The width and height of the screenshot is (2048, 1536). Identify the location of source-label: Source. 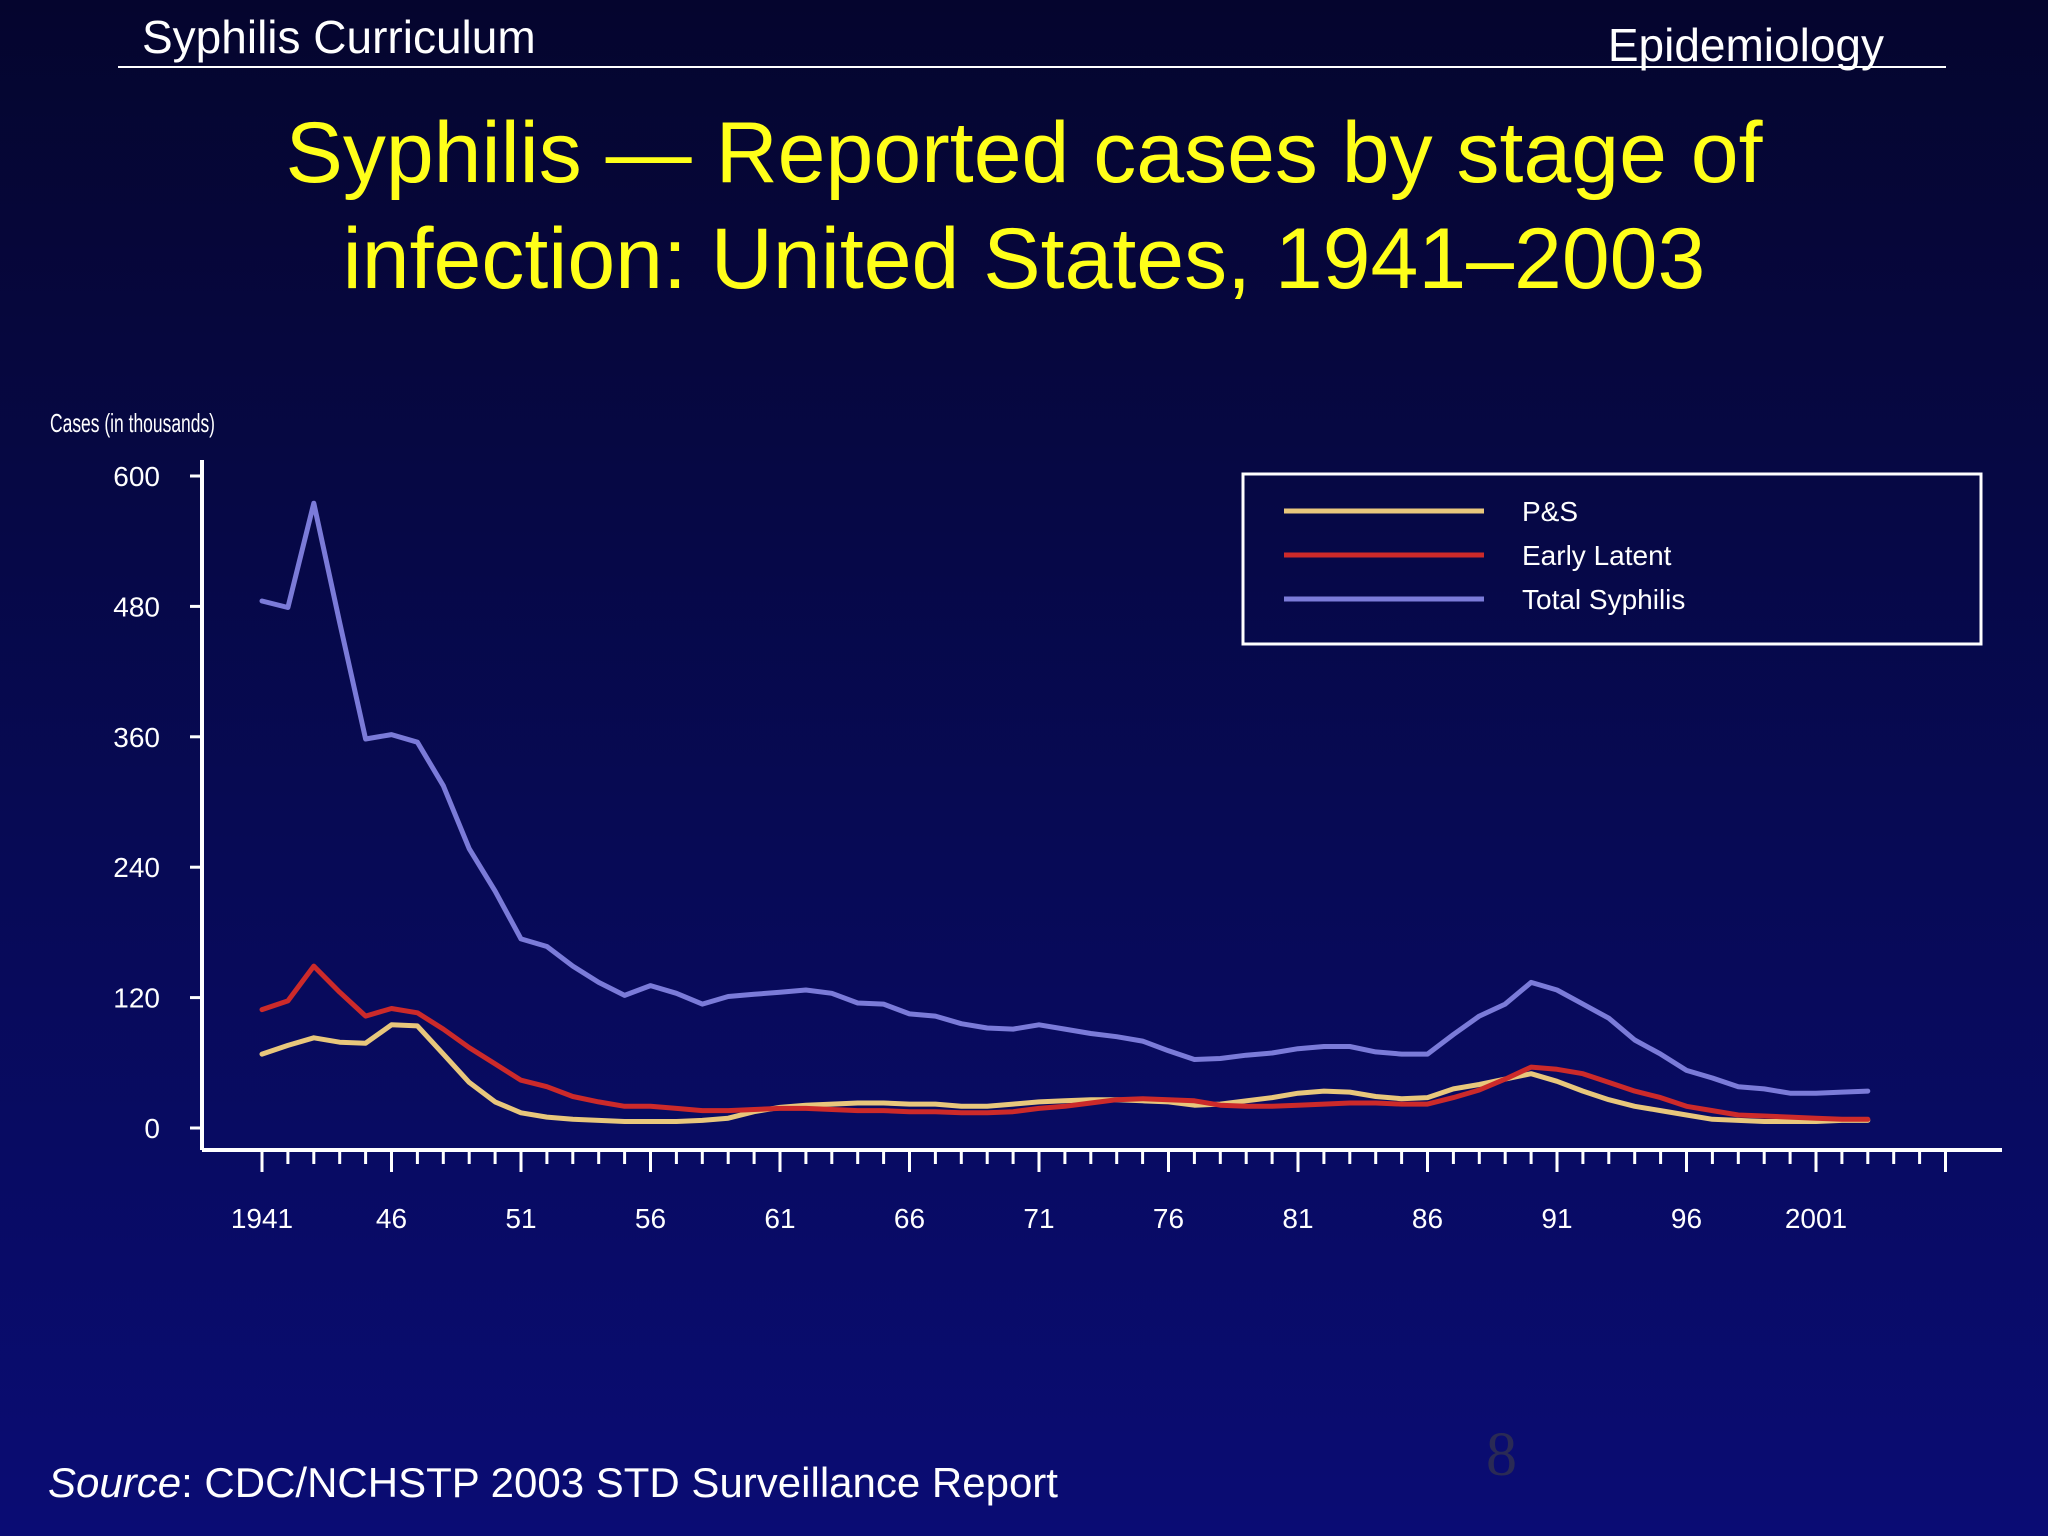
(115, 1482).